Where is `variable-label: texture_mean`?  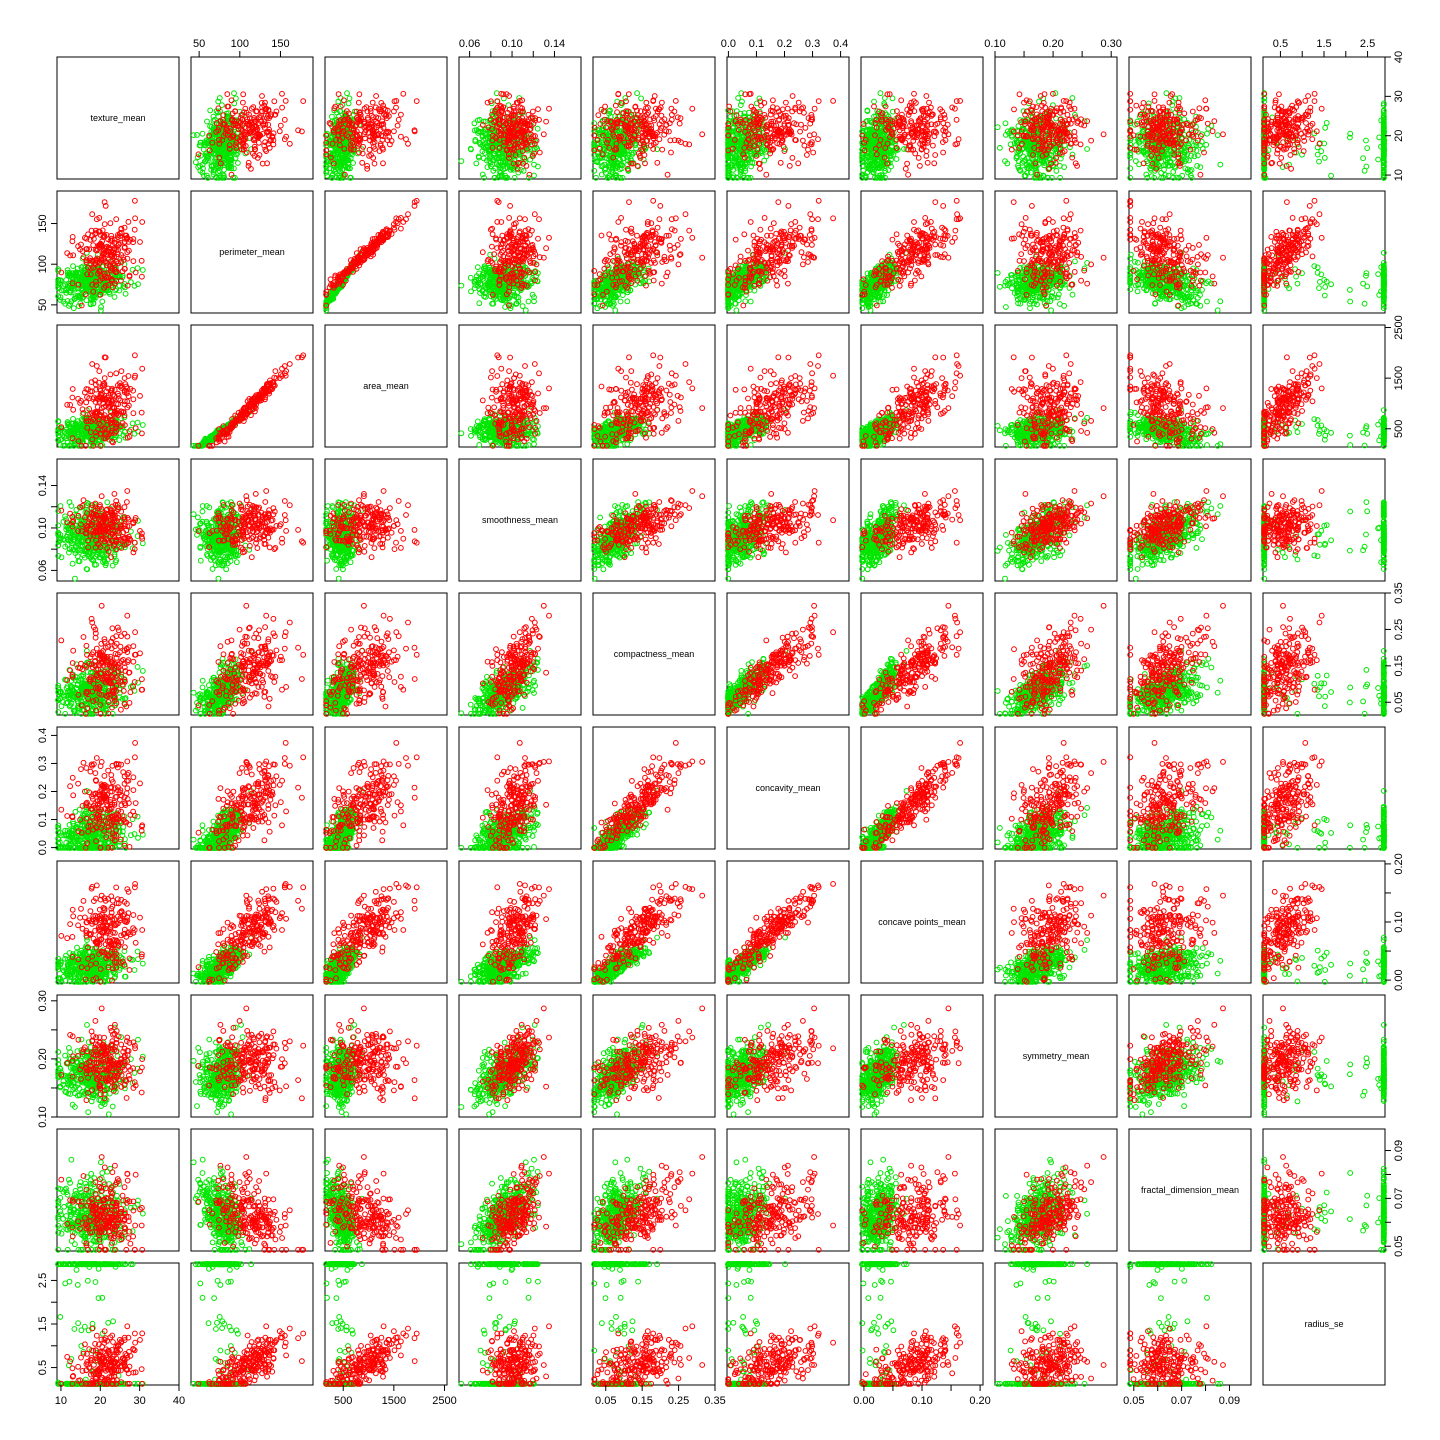 variable-label: texture_mean is located at coordinates (117, 118).